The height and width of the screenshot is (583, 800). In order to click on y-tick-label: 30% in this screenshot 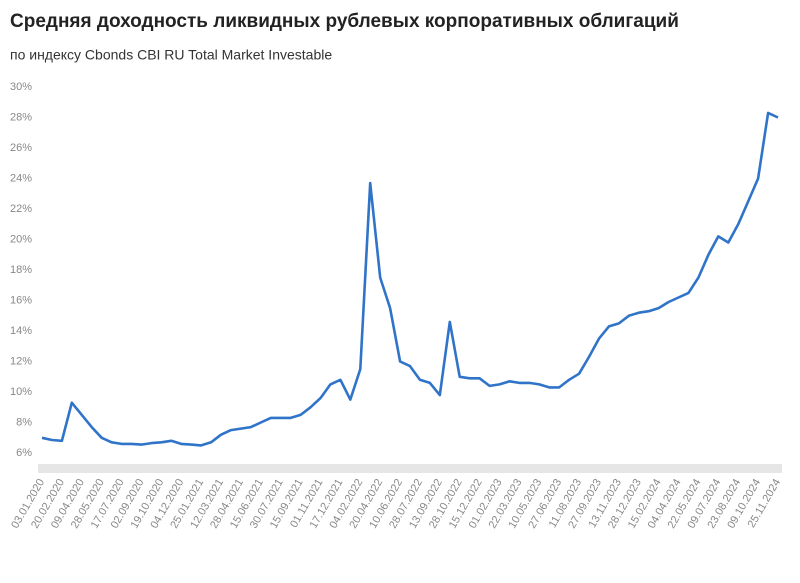, I will do `click(21, 87)`.